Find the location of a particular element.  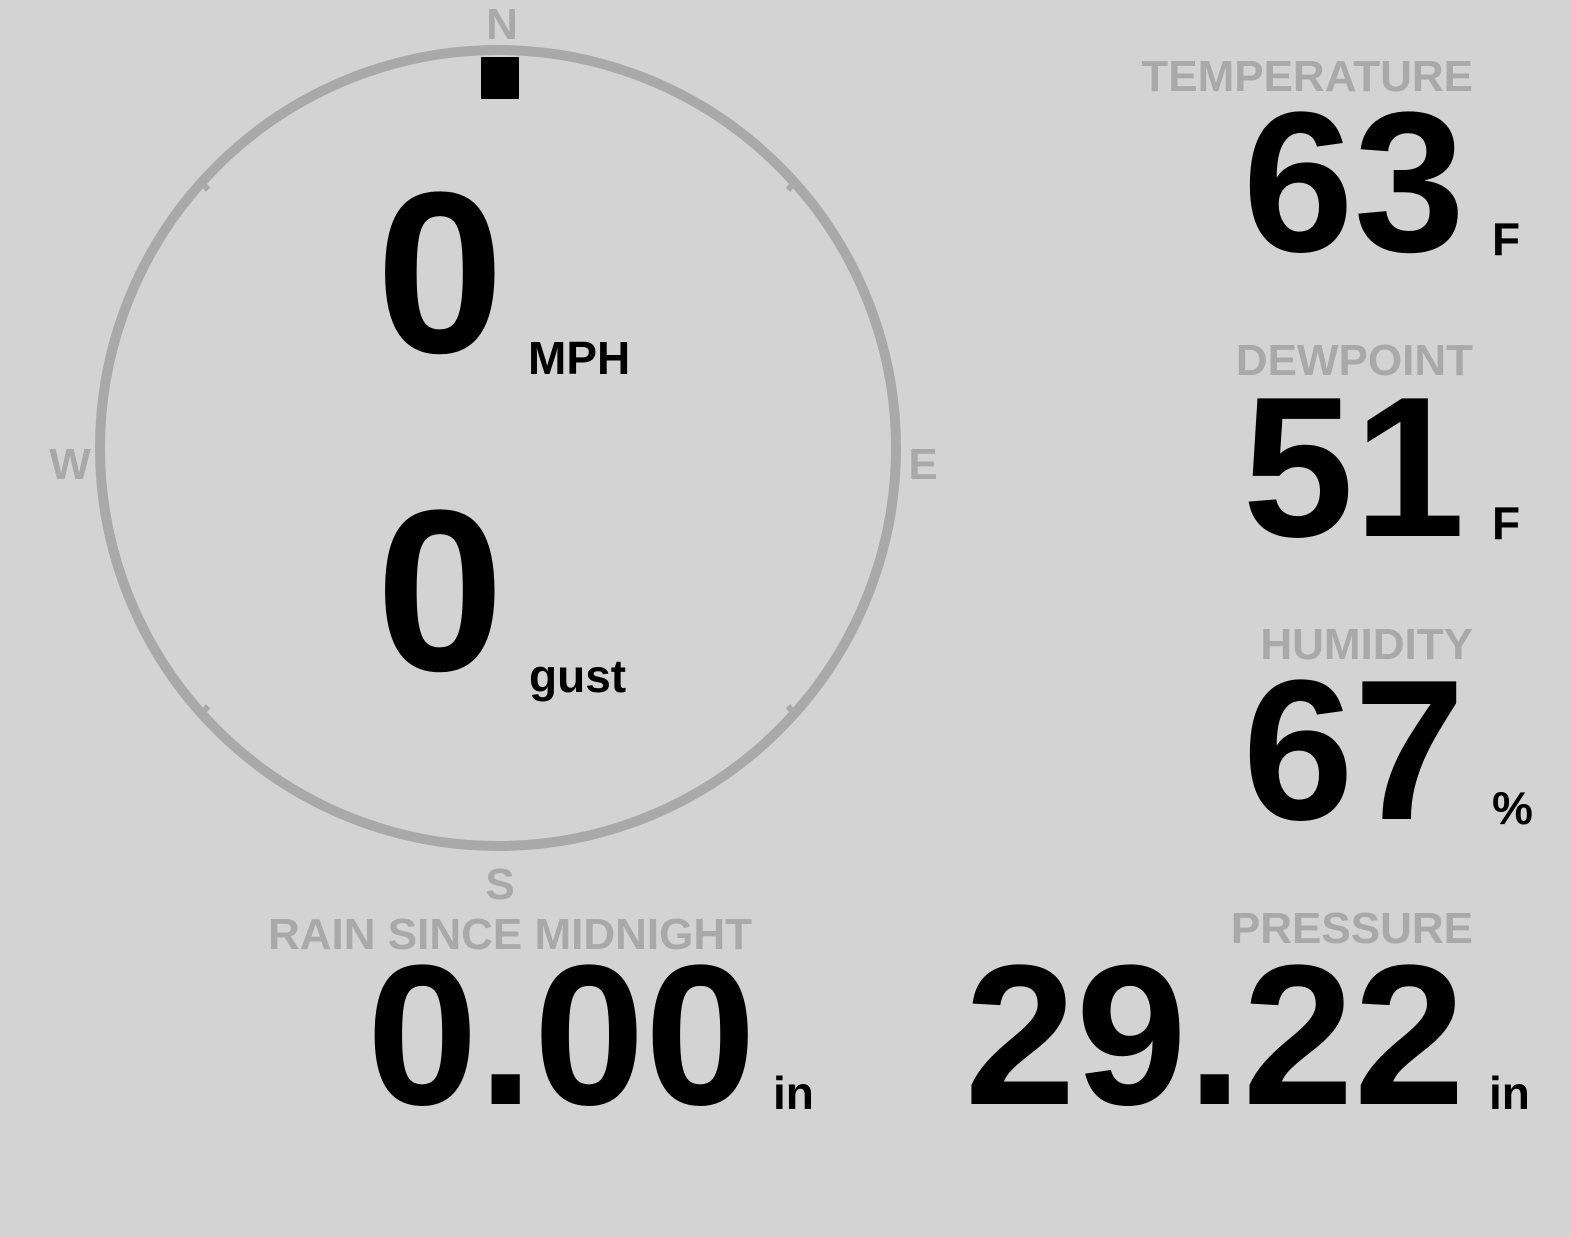

rain-value: 0.00 is located at coordinates (561, 1035).